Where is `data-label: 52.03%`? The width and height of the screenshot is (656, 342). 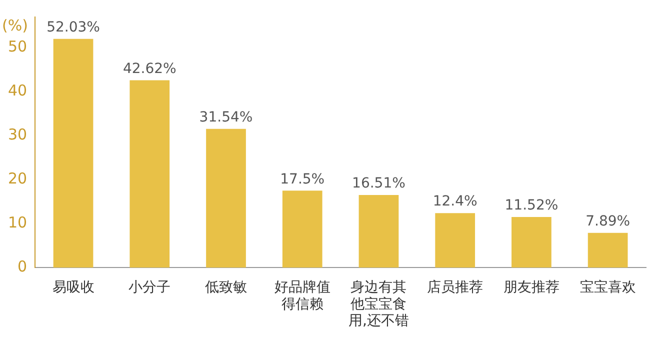
data-label: 52.03% is located at coordinates (73, 27).